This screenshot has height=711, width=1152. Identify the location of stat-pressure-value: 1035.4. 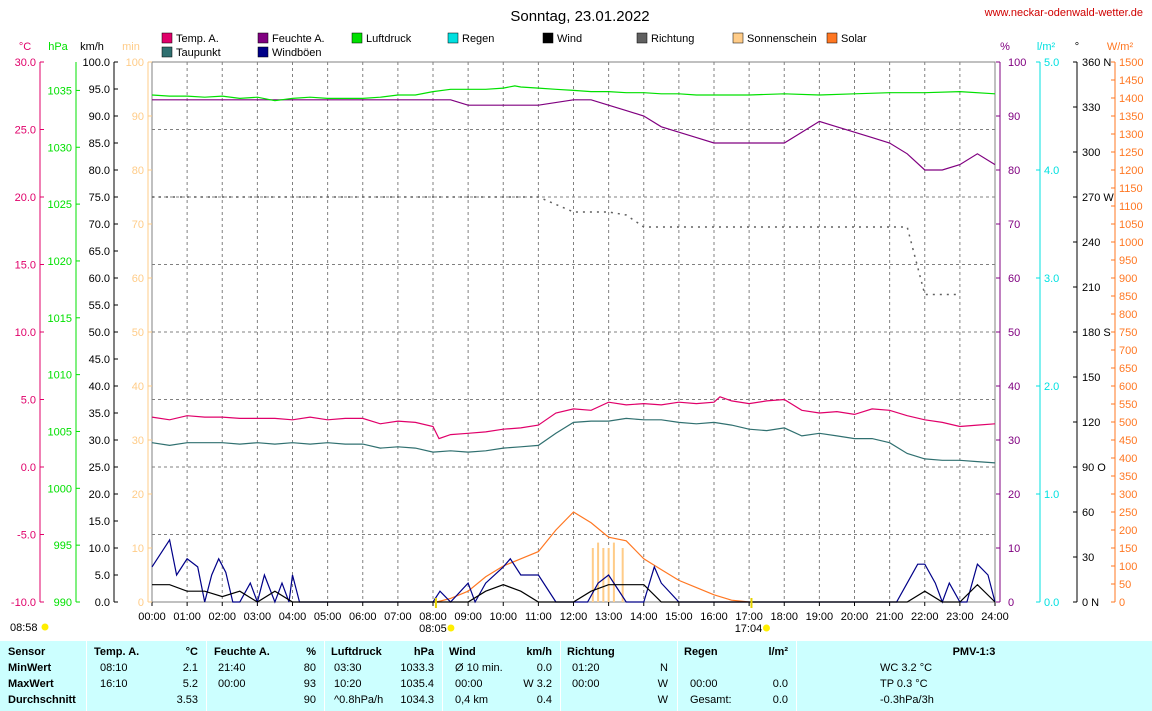
(417, 684).